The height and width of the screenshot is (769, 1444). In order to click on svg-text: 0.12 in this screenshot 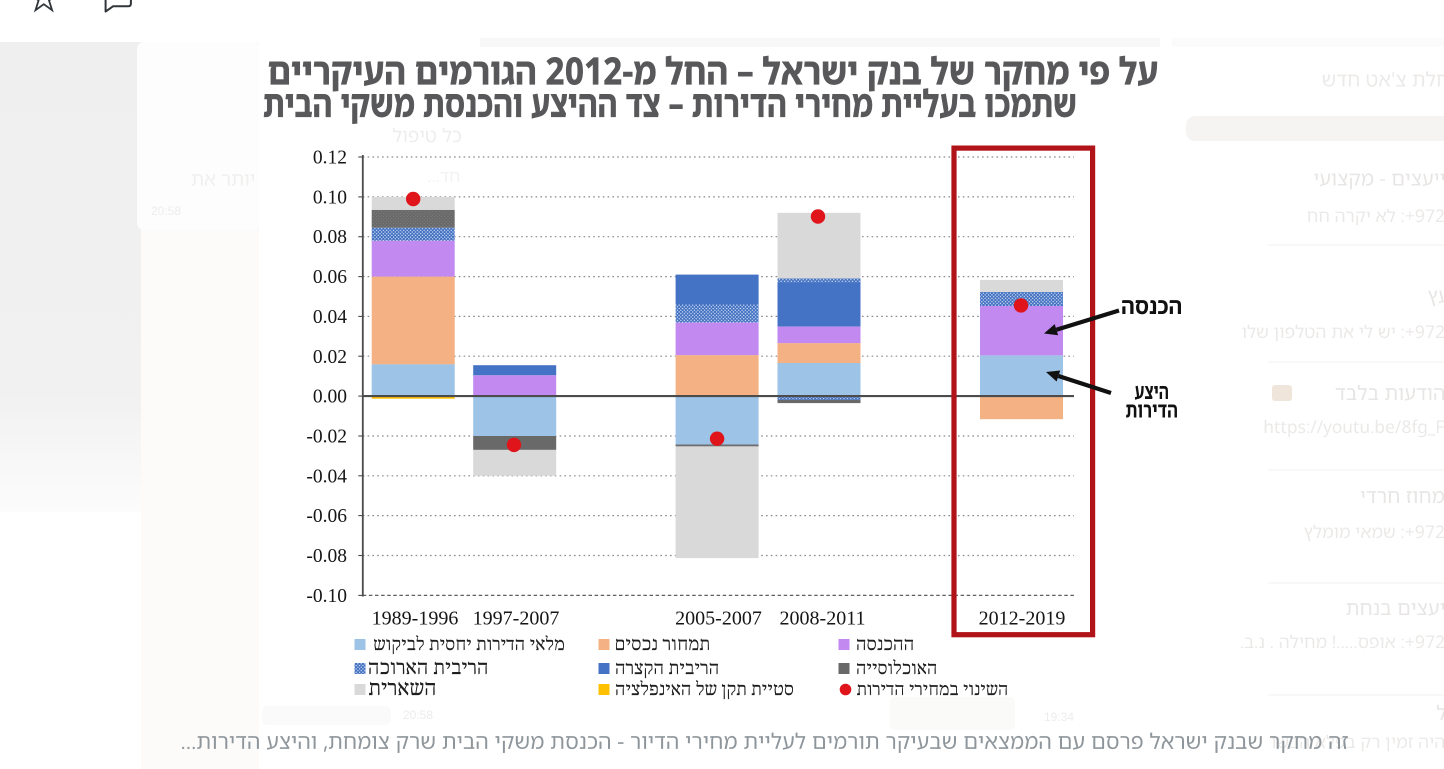, I will do `click(330, 158)`.